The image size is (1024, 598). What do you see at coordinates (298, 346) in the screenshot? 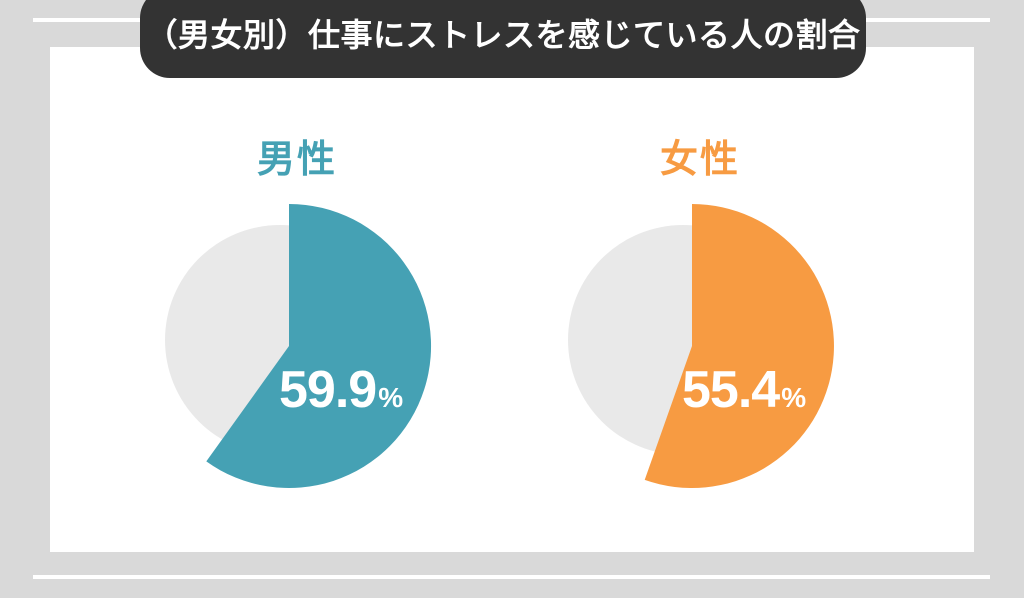
I see `pie-chart-male` at bounding box center [298, 346].